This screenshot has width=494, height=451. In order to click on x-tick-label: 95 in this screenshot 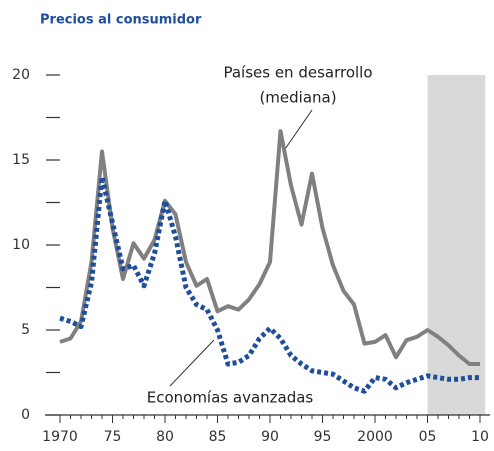, I will do `click(323, 437)`.